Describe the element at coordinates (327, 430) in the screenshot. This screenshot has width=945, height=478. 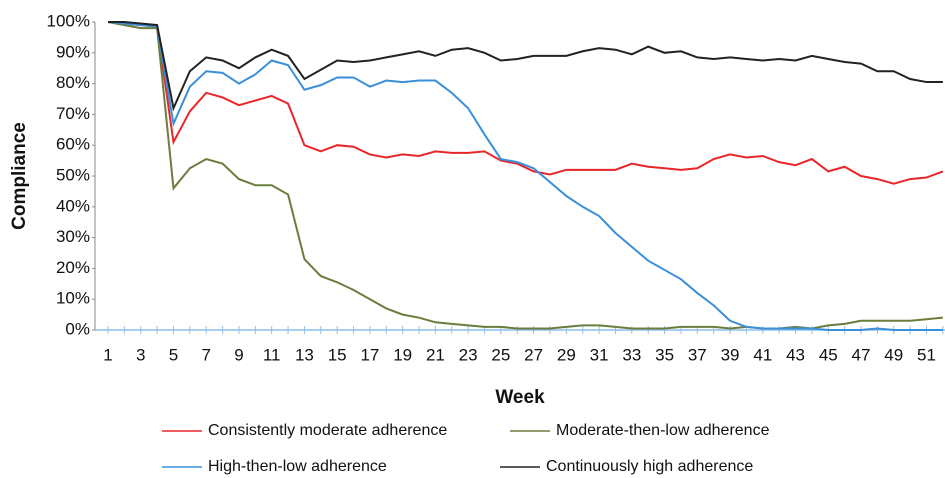
I see `legend-text: Consistently moderate adherence` at that location.